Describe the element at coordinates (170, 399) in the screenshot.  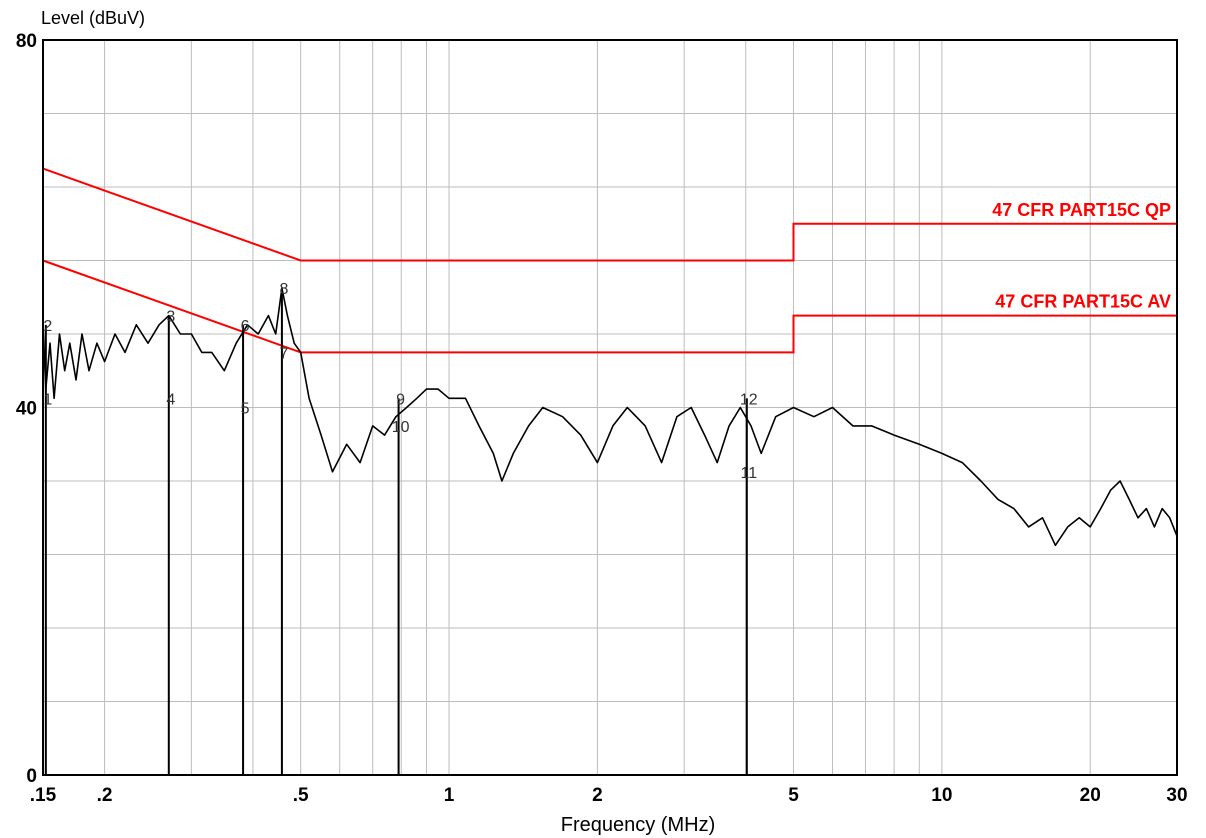
I see `marker-label: 4` at that location.